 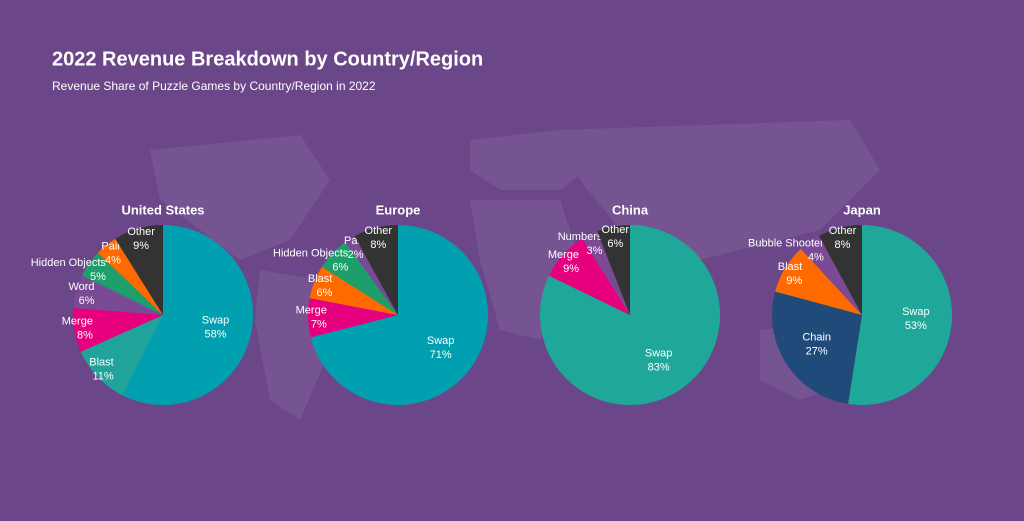 What do you see at coordinates (98, 277) in the screenshot?
I see `slice-value-label: 5%` at bounding box center [98, 277].